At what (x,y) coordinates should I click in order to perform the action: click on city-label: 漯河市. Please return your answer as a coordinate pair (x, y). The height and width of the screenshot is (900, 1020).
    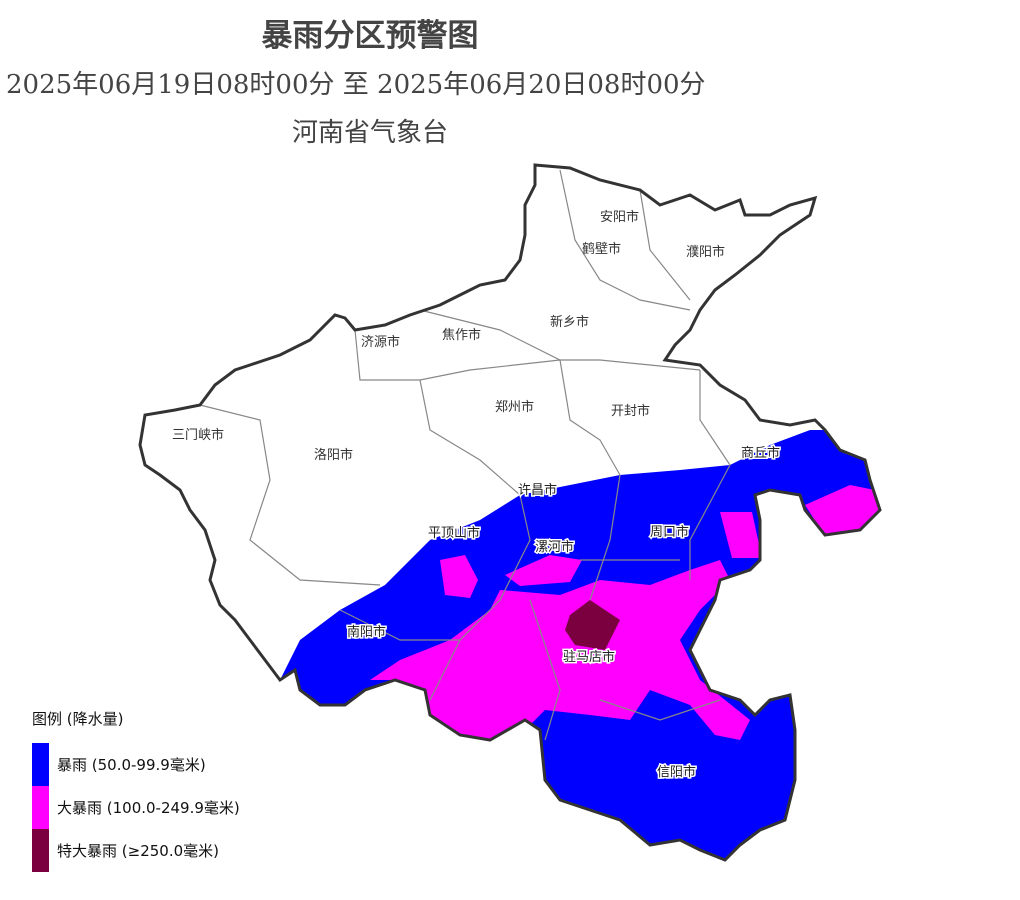
    Looking at the image, I should click on (554, 547).